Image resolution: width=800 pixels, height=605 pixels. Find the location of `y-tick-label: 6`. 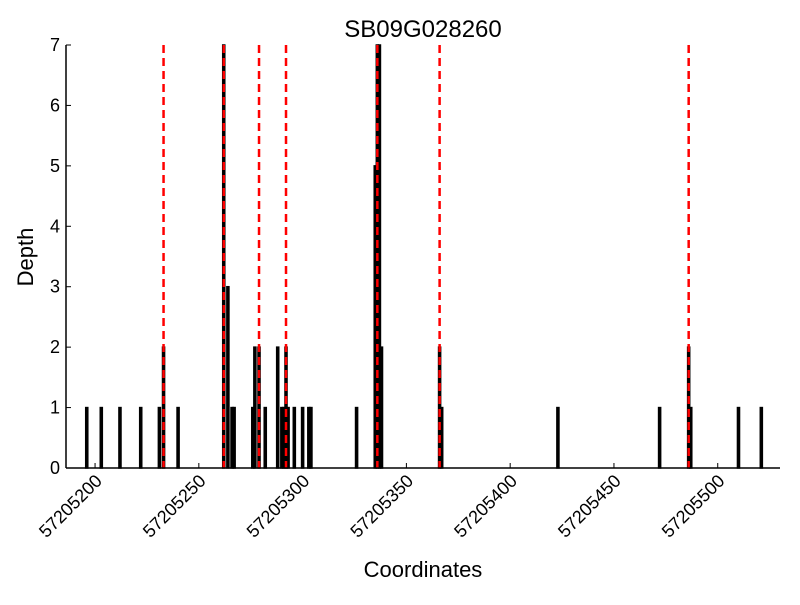

y-tick-label: 6 is located at coordinates (55, 105).